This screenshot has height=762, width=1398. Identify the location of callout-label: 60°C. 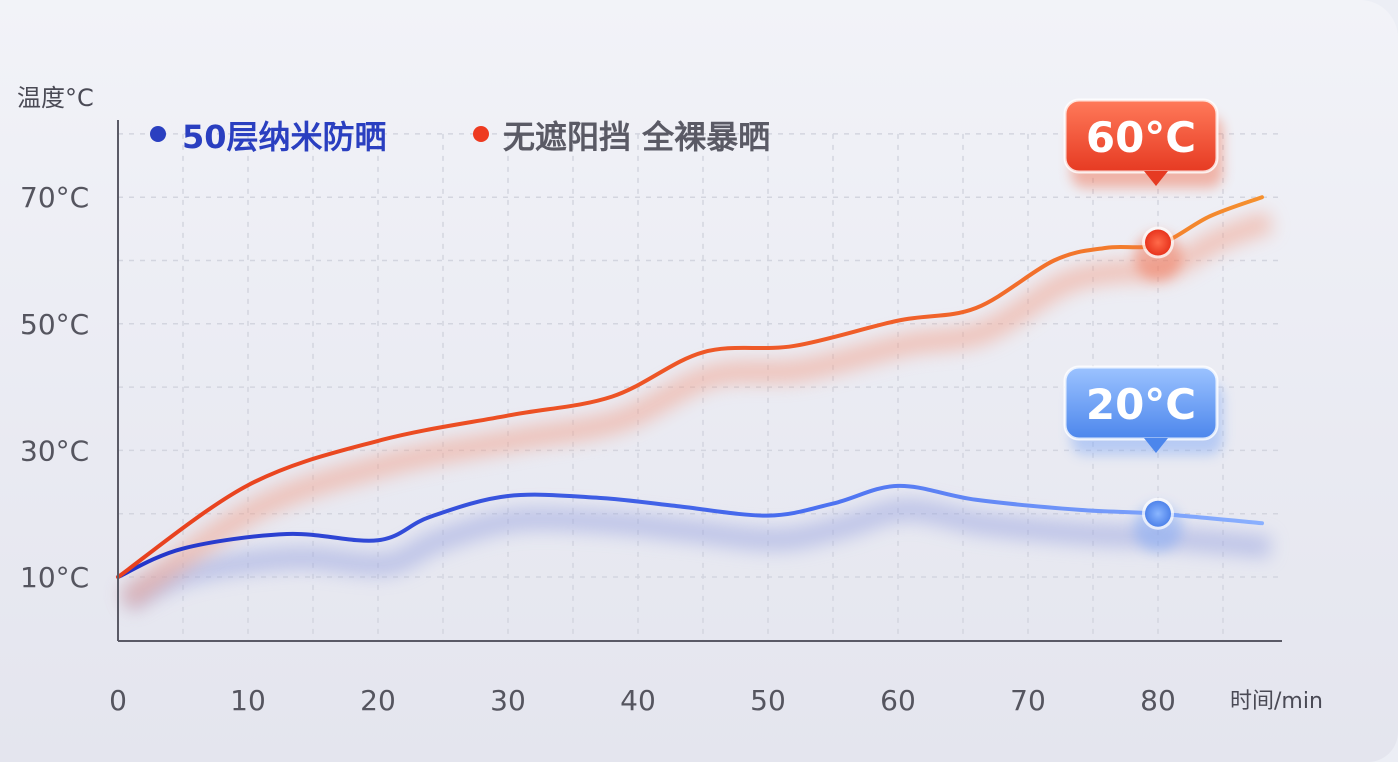
(1141, 137).